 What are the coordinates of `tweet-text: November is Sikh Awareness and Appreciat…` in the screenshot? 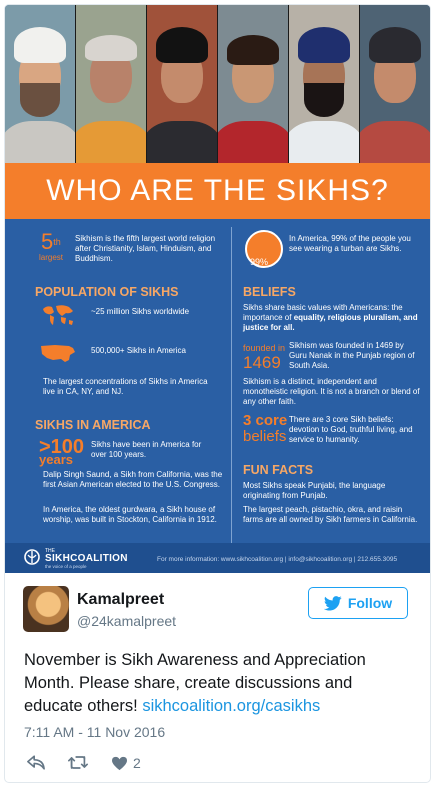 It's located at (195, 683).